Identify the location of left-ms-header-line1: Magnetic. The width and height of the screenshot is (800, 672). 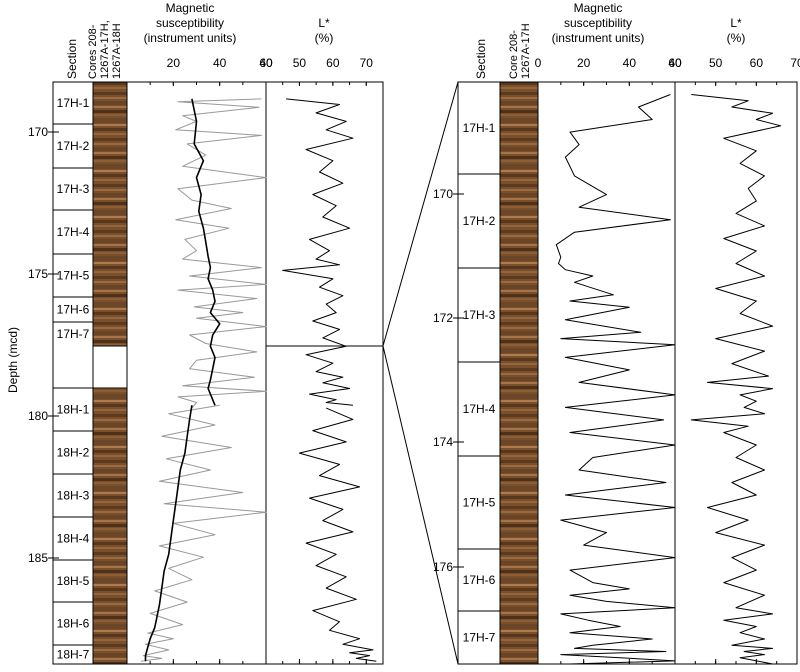
(190, 8).